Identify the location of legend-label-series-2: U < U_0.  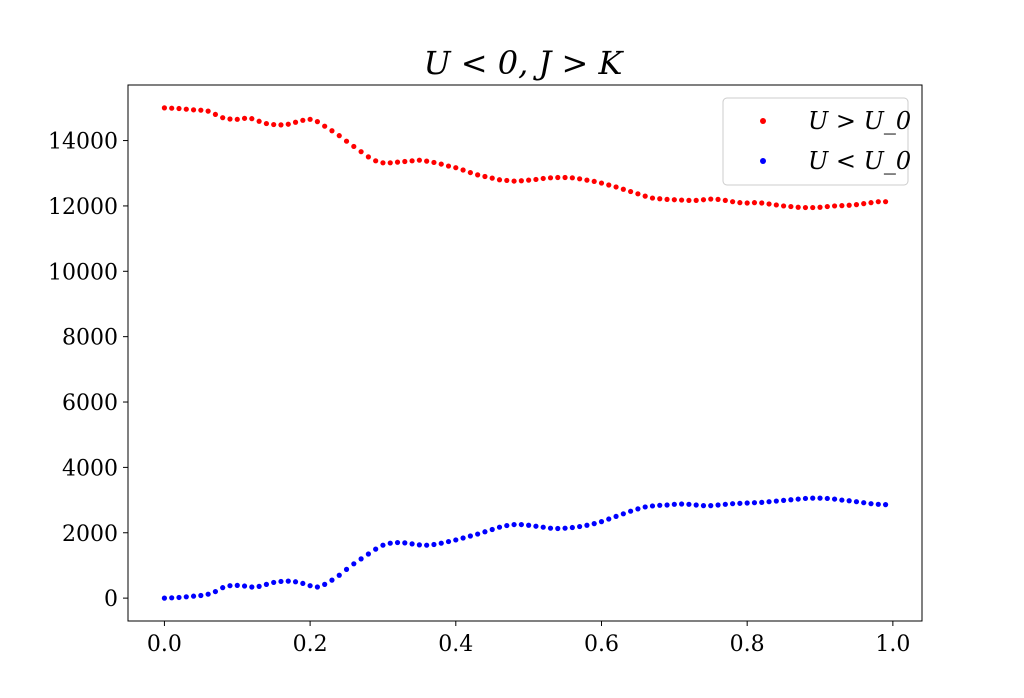
(859, 161).